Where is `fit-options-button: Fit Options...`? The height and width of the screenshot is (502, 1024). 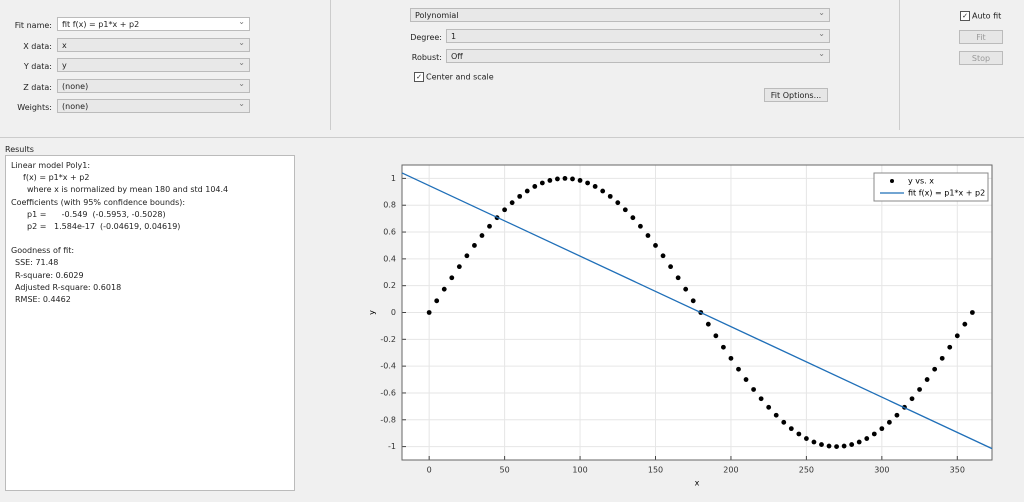 fit-options-button: Fit Options... is located at coordinates (796, 95).